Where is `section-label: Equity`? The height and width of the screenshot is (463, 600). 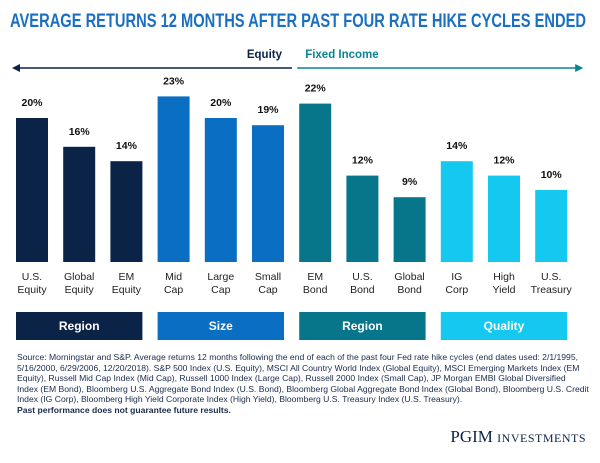
section-label: Equity is located at coordinates (265, 55).